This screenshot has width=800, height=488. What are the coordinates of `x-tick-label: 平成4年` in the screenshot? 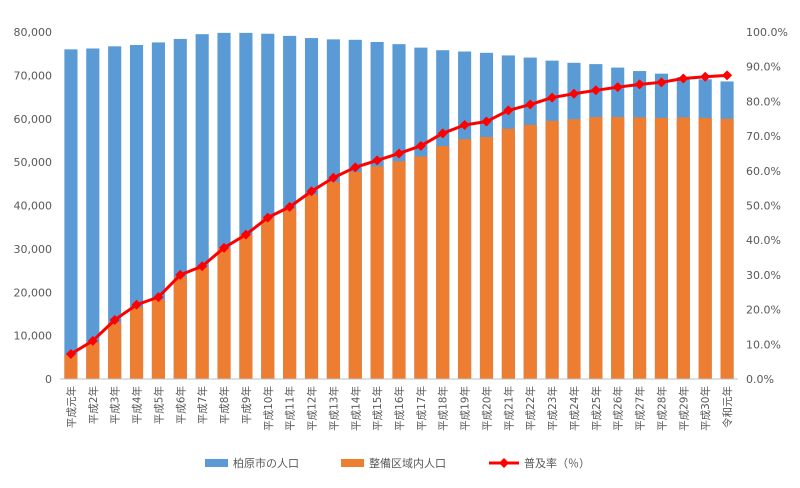 It's located at (137, 405).